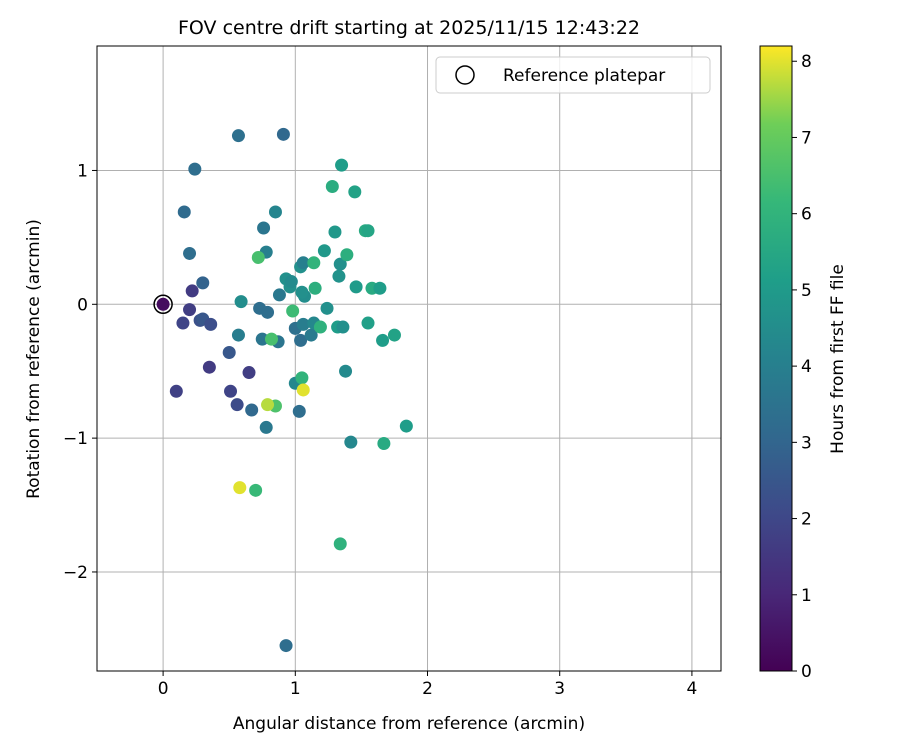 The height and width of the screenshot is (754, 900). I want to click on colorbar-tick-label: 8, so click(806, 62).